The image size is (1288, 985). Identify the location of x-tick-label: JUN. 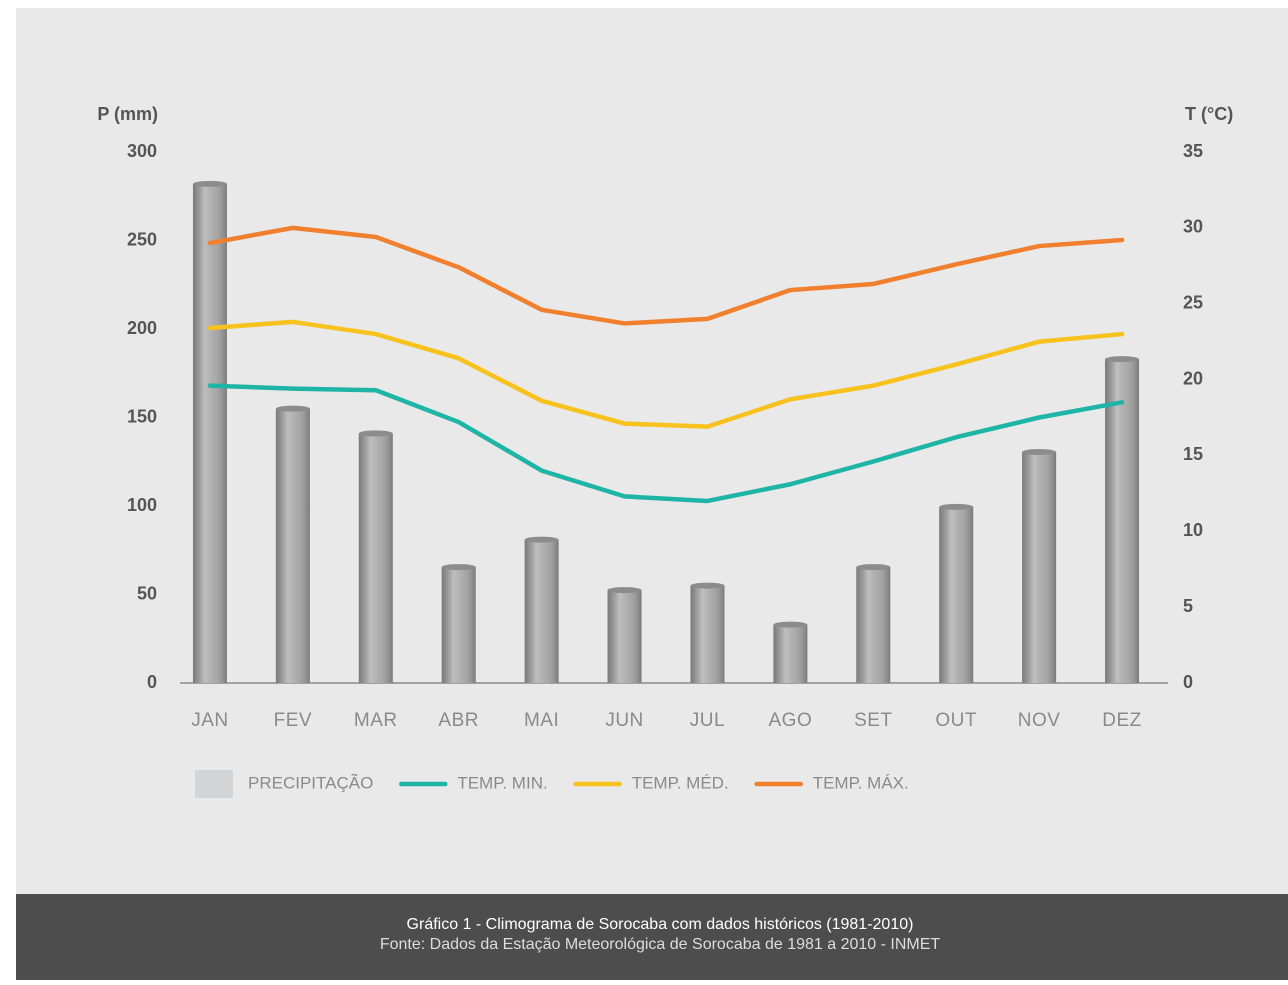
(624, 720).